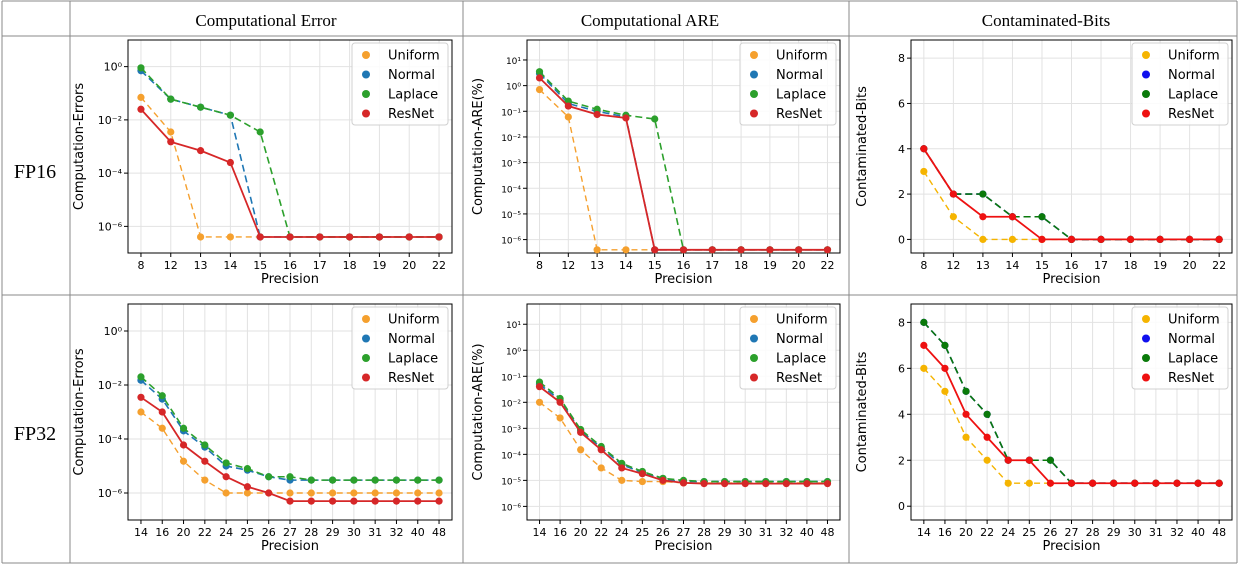  Describe the element at coordinates (478, 411) in the screenshot. I see `y-axis-label: Computation-ARE(%)` at that location.